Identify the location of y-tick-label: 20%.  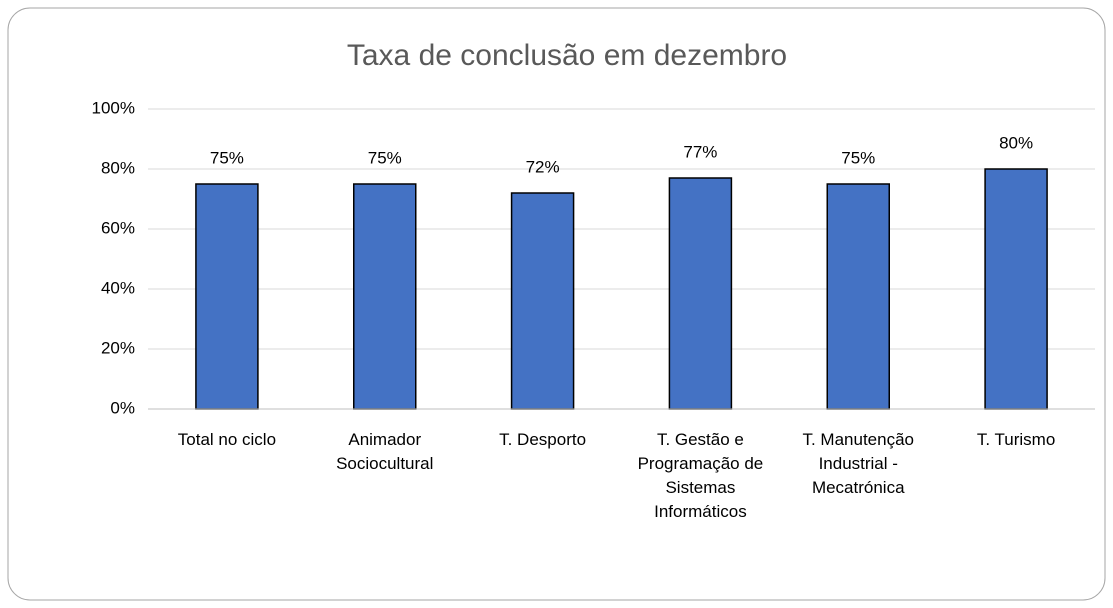
(118, 347).